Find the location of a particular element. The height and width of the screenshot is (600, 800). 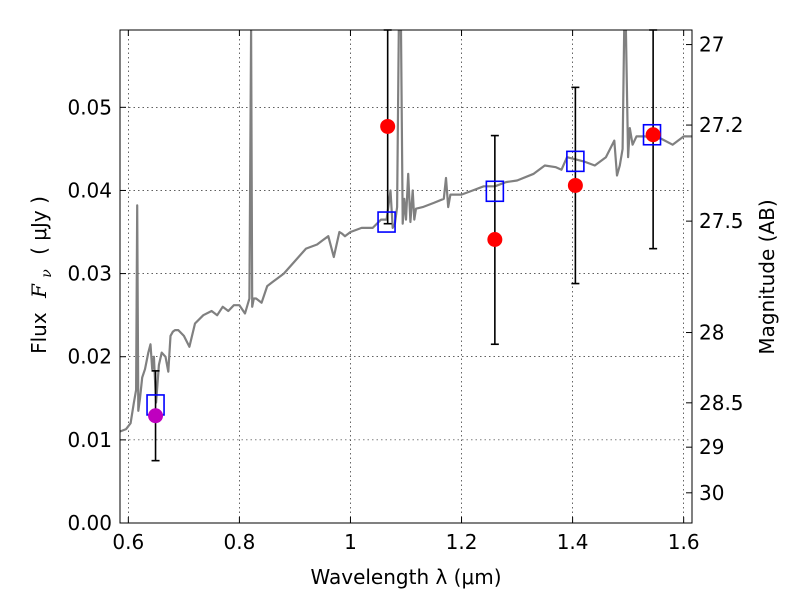

x-tick-label: 1.6 is located at coordinates (684, 542).